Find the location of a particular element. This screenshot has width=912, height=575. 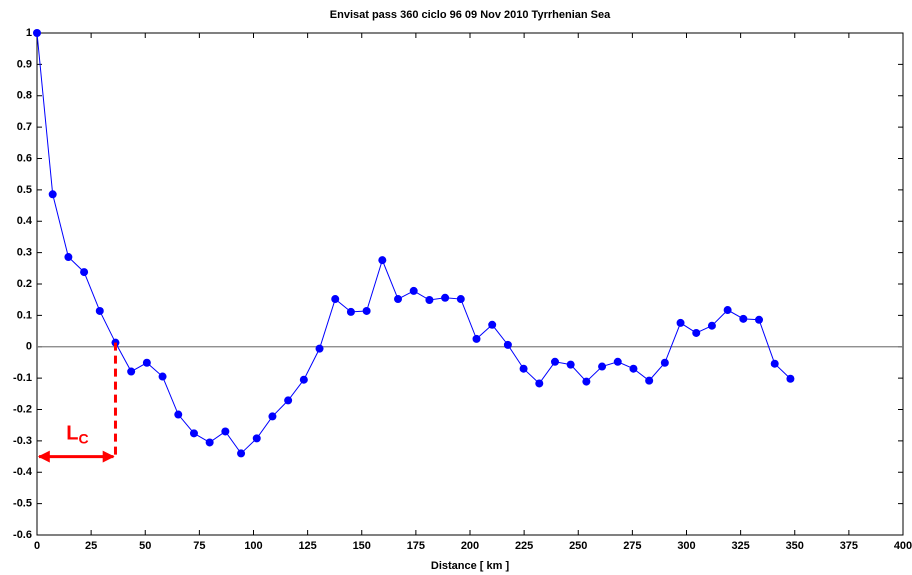

y-tick-label: -0.1 is located at coordinates (22, 378).